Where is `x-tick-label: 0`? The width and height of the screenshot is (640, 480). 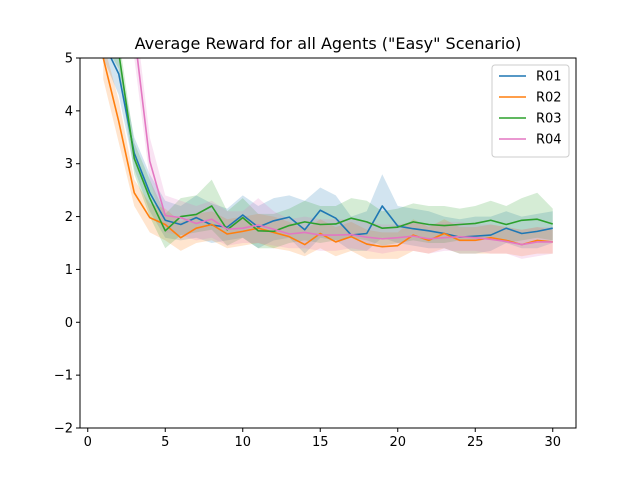 x-tick-label: 0 is located at coordinates (88, 442).